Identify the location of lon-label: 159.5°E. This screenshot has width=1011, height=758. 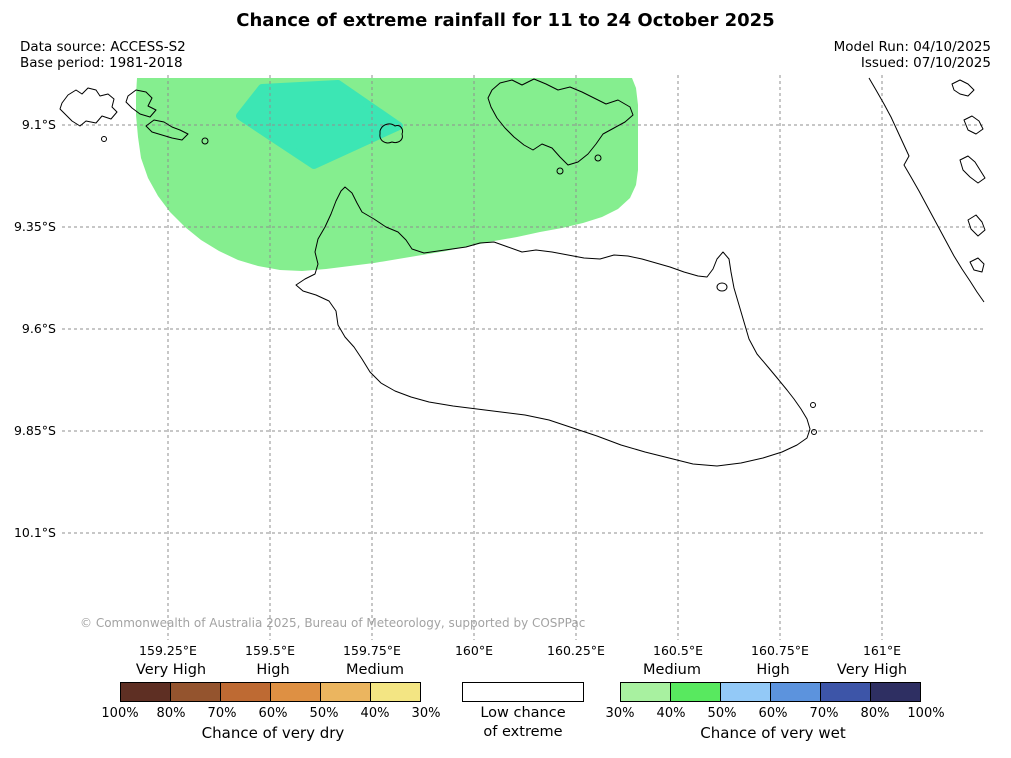
(270, 650).